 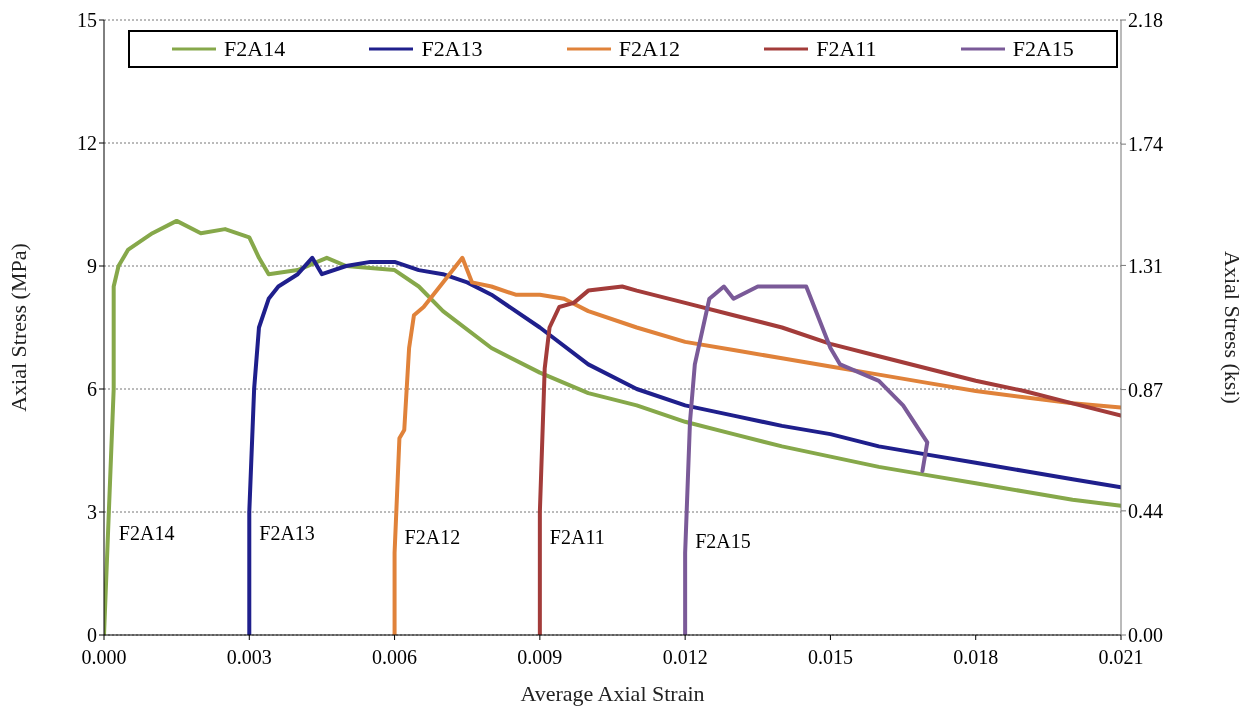 What do you see at coordinates (1043, 49) in the screenshot?
I see `legend-label: F2A15` at bounding box center [1043, 49].